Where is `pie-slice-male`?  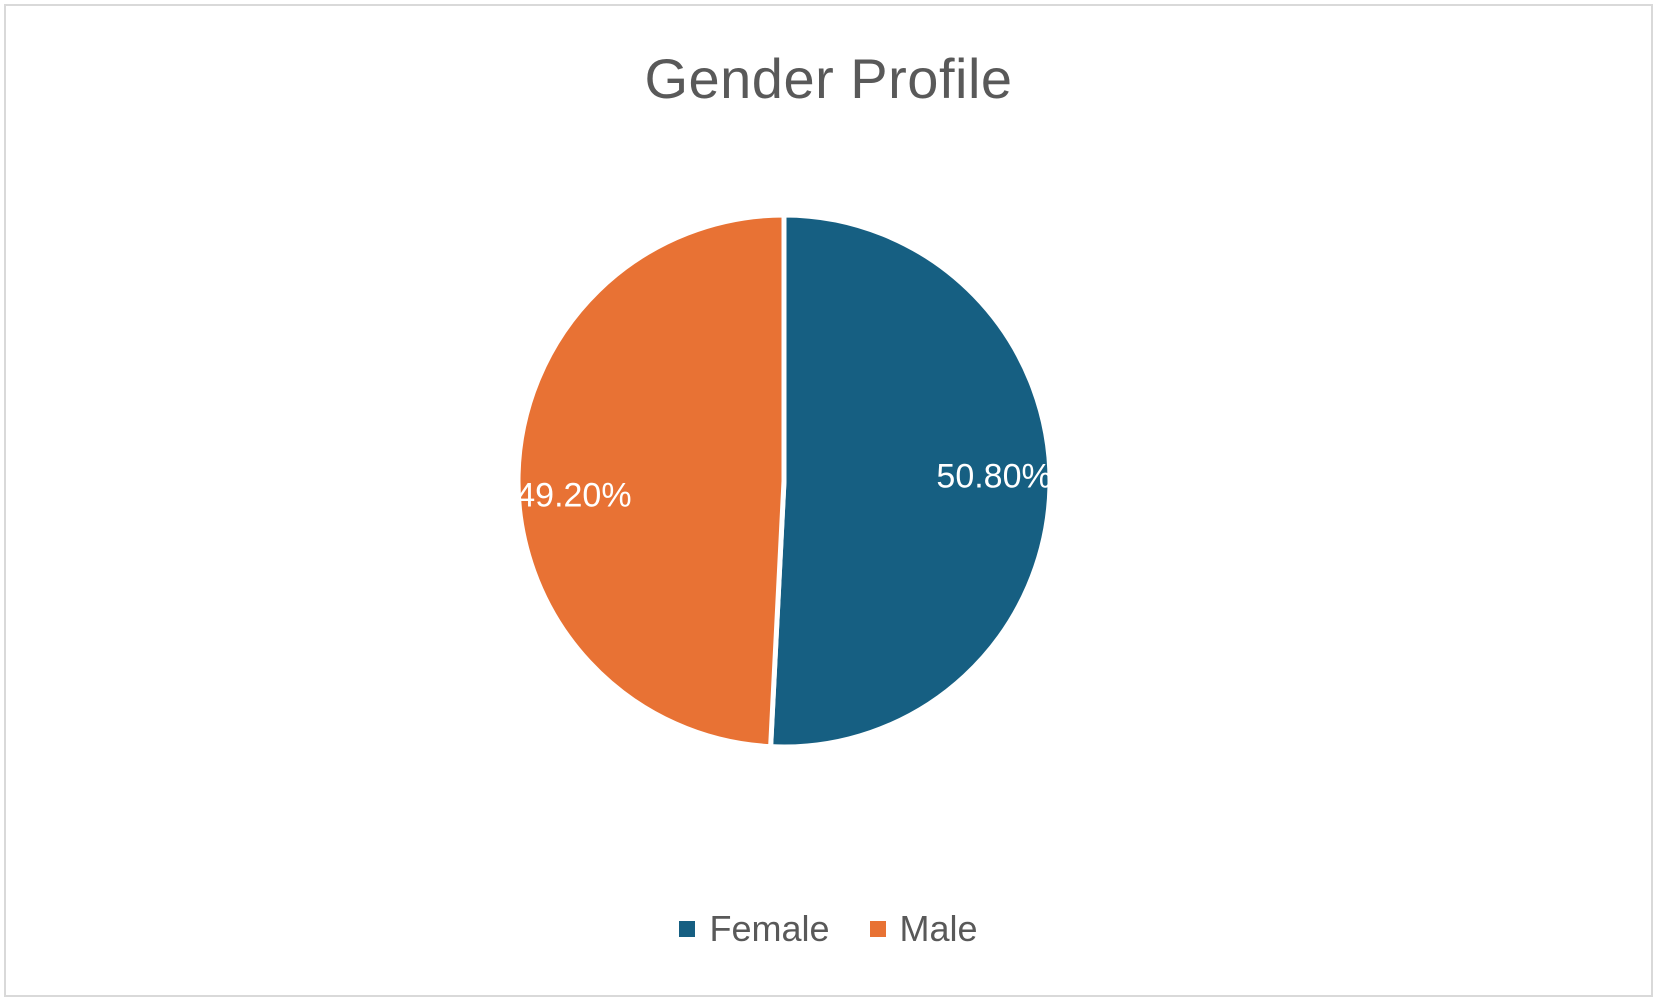 pie-slice-male is located at coordinates (651, 481).